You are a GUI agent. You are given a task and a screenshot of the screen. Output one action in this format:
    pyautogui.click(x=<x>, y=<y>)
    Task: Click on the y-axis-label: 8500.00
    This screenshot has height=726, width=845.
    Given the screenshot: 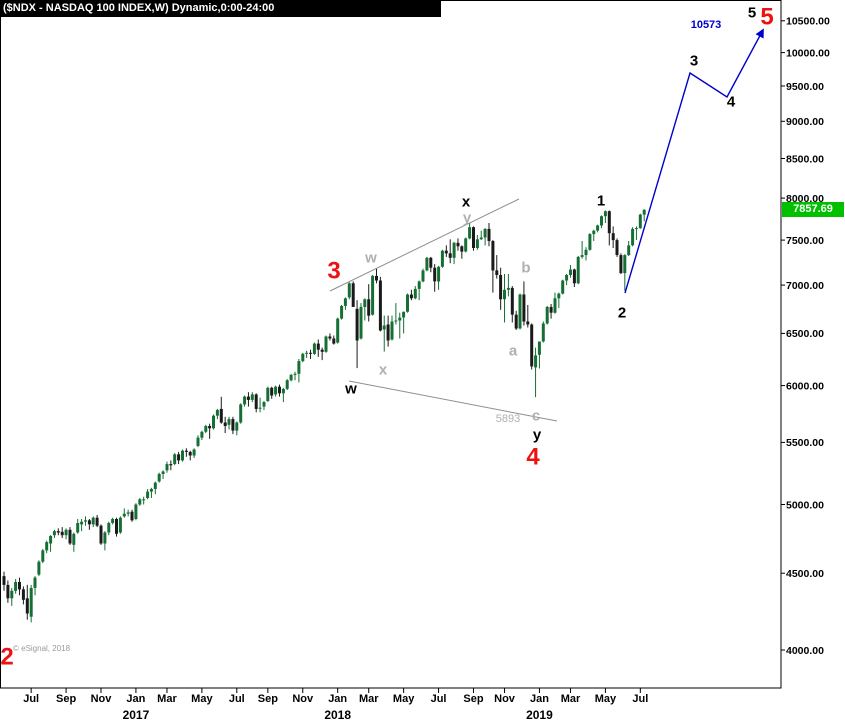 What is the action you would take?
    pyautogui.click(x=805, y=159)
    